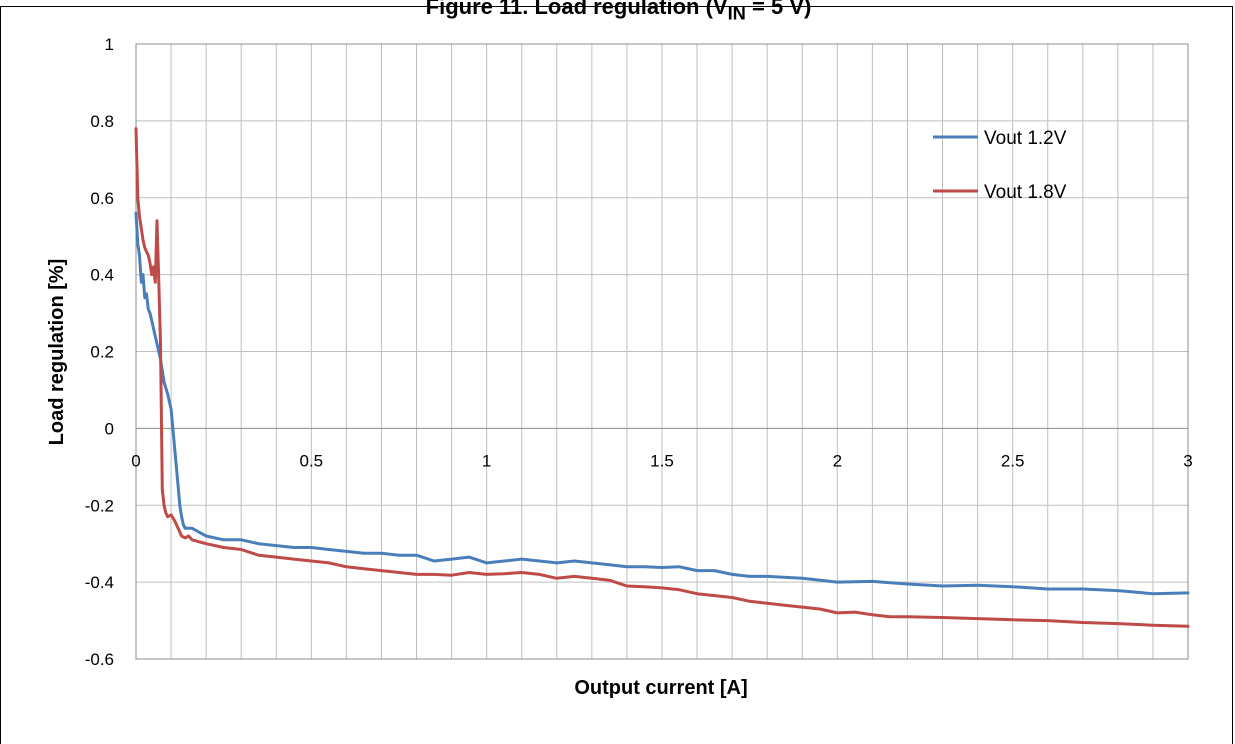 This screenshot has height=744, width=1235. What do you see at coordinates (1013, 460) in the screenshot?
I see `x-tick-label: 2.5` at bounding box center [1013, 460].